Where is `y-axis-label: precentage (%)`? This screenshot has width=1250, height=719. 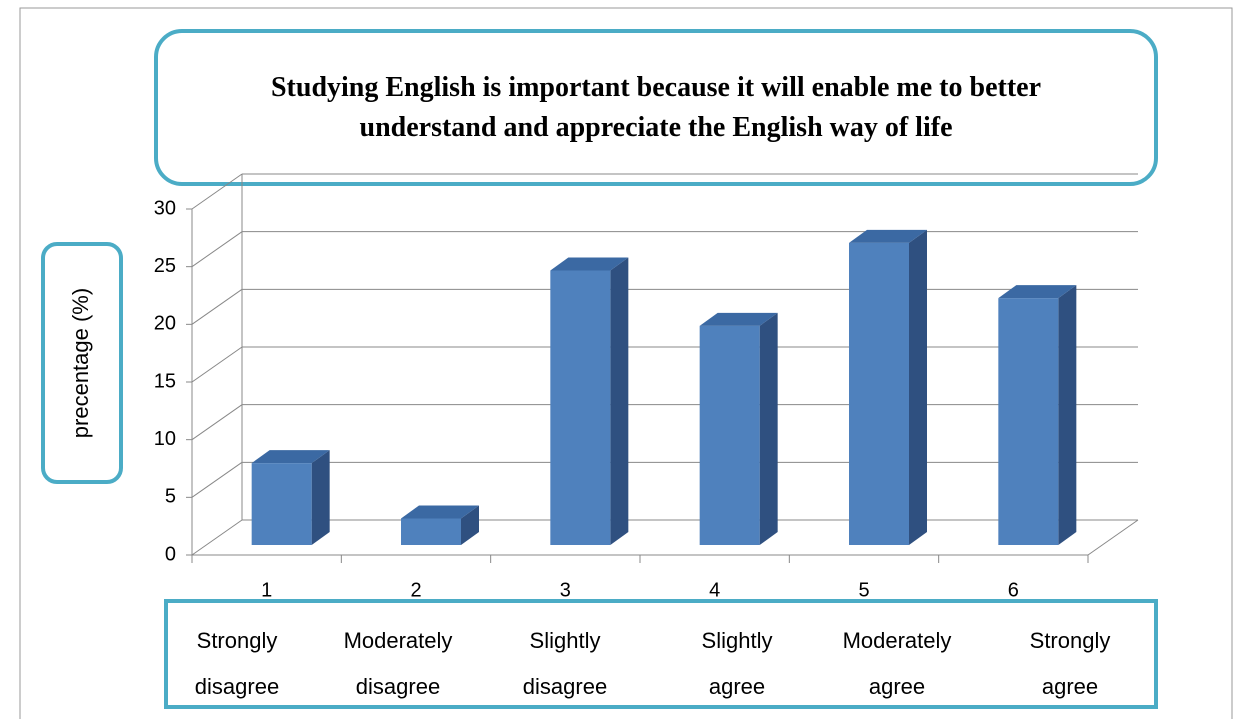
y-axis-label: precentage (%) is located at coordinates (80, 363).